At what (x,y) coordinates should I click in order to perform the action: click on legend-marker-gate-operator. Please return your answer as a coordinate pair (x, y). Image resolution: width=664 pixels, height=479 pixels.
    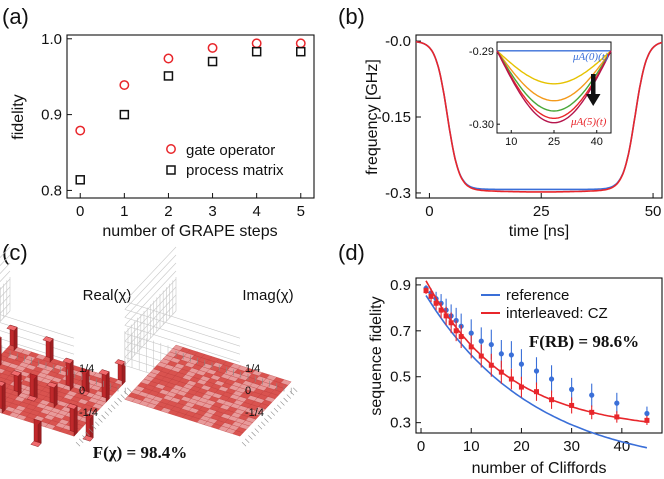
    Looking at the image, I should click on (171, 149).